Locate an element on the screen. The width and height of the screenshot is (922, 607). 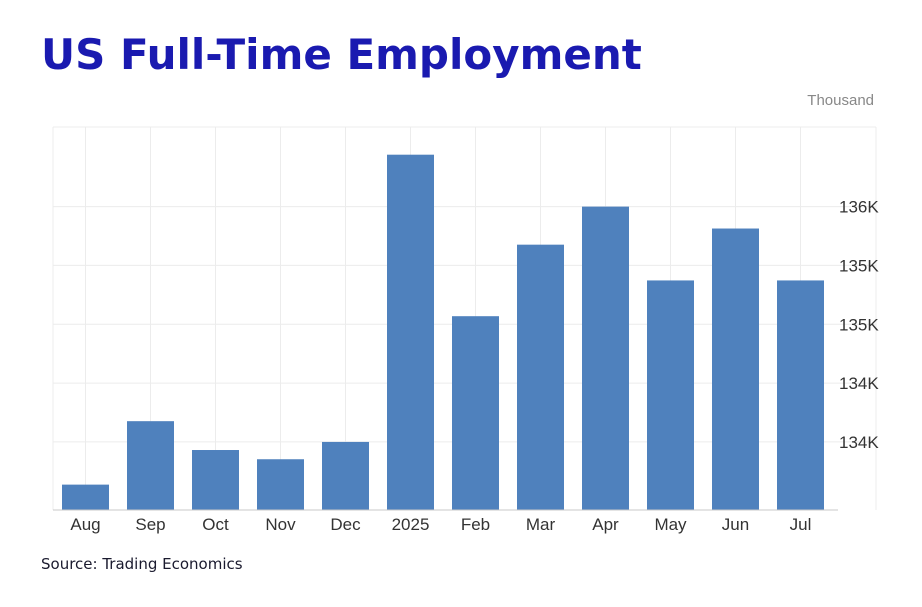
x-tick-label: Mar is located at coordinates (541, 524).